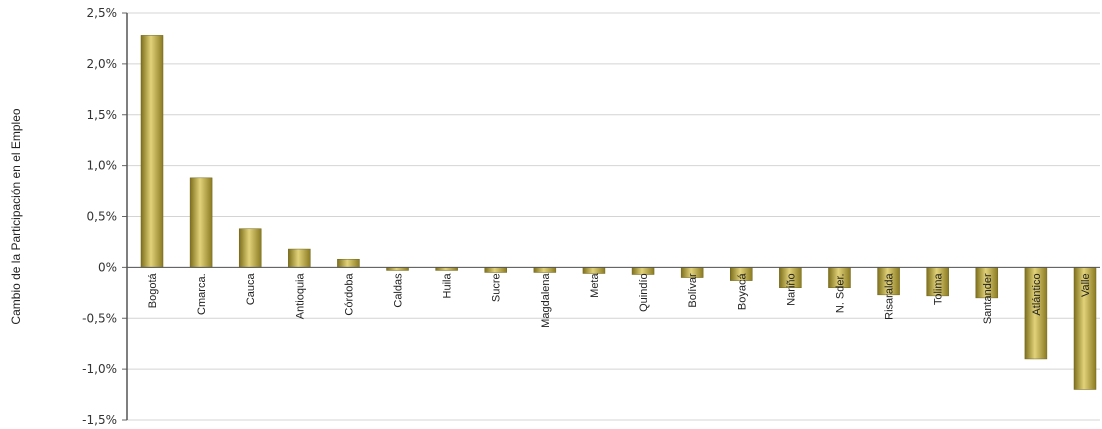 This screenshot has height=429, width=1102. Describe the element at coordinates (546, 299) in the screenshot. I see `category-label: Magdalena` at that location.